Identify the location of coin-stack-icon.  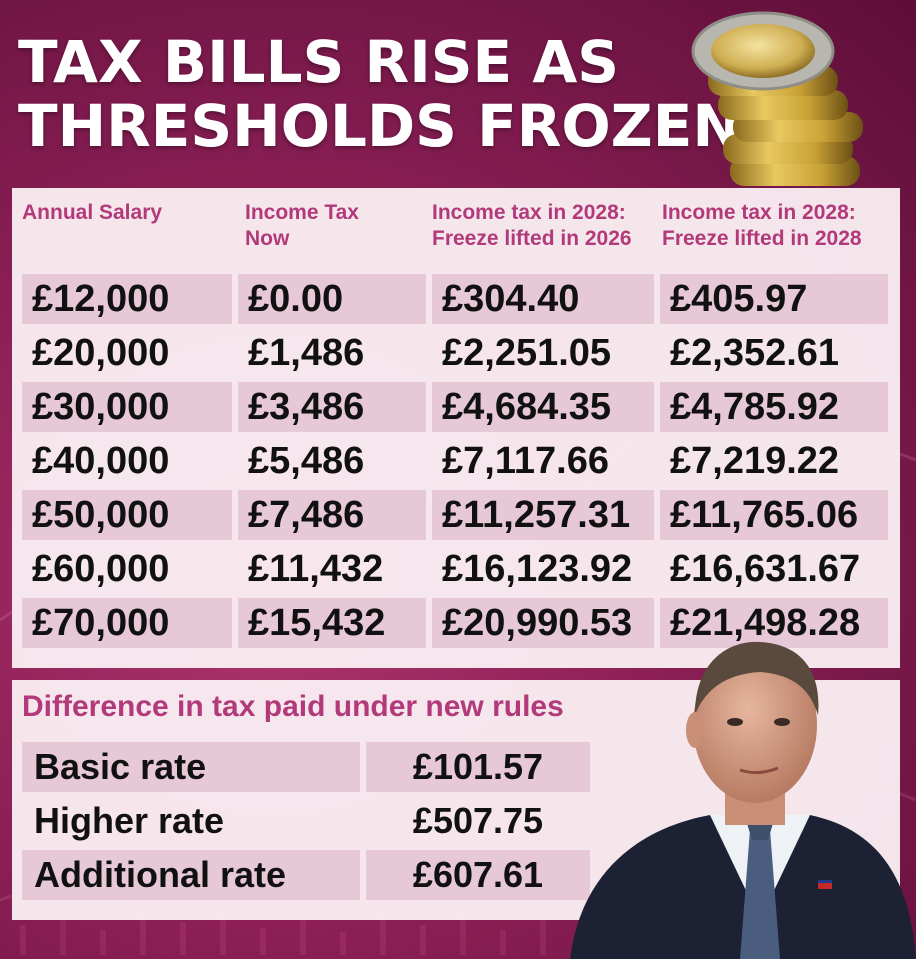
(777, 98).